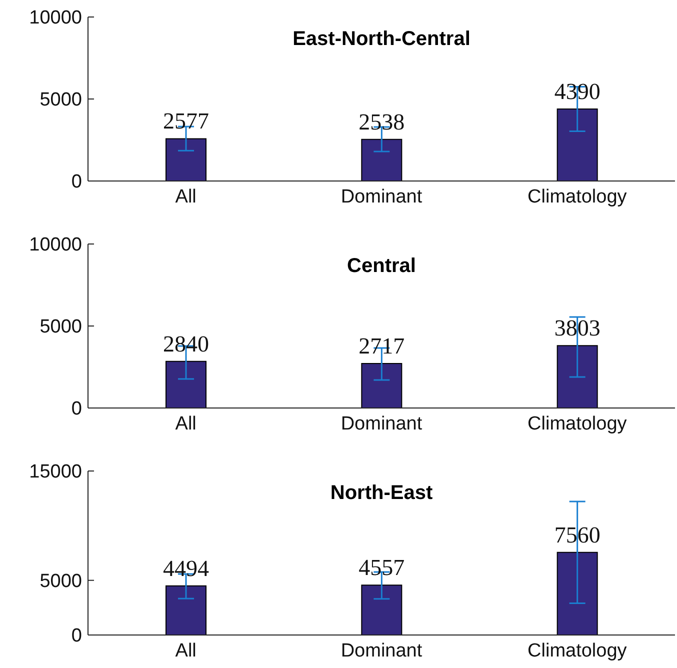 This screenshot has width=677, height=668. What do you see at coordinates (381, 493) in the screenshot?
I see `text: North-East` at bounding box center [381, 493].